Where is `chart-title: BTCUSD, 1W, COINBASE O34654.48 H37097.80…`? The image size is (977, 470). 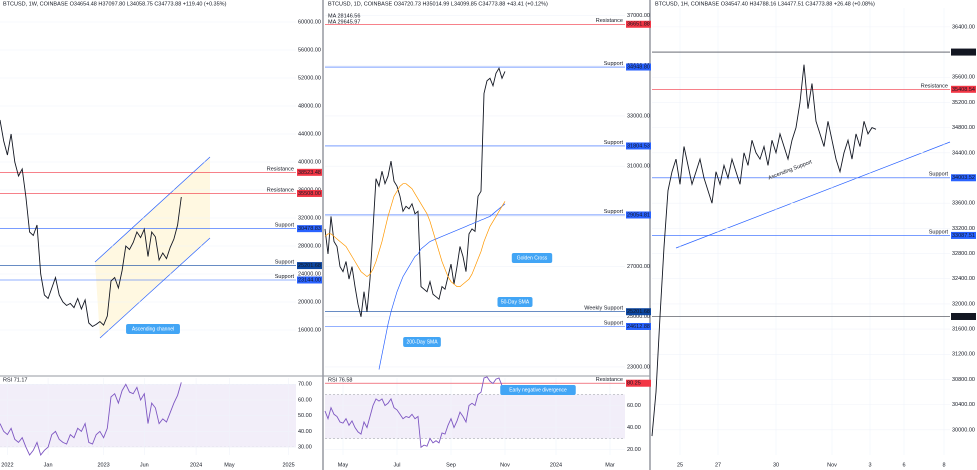 chart-title: BTCUSD, 1W, COINBASE O34654.48 H37097.80… is located at coordinates (115, 4).